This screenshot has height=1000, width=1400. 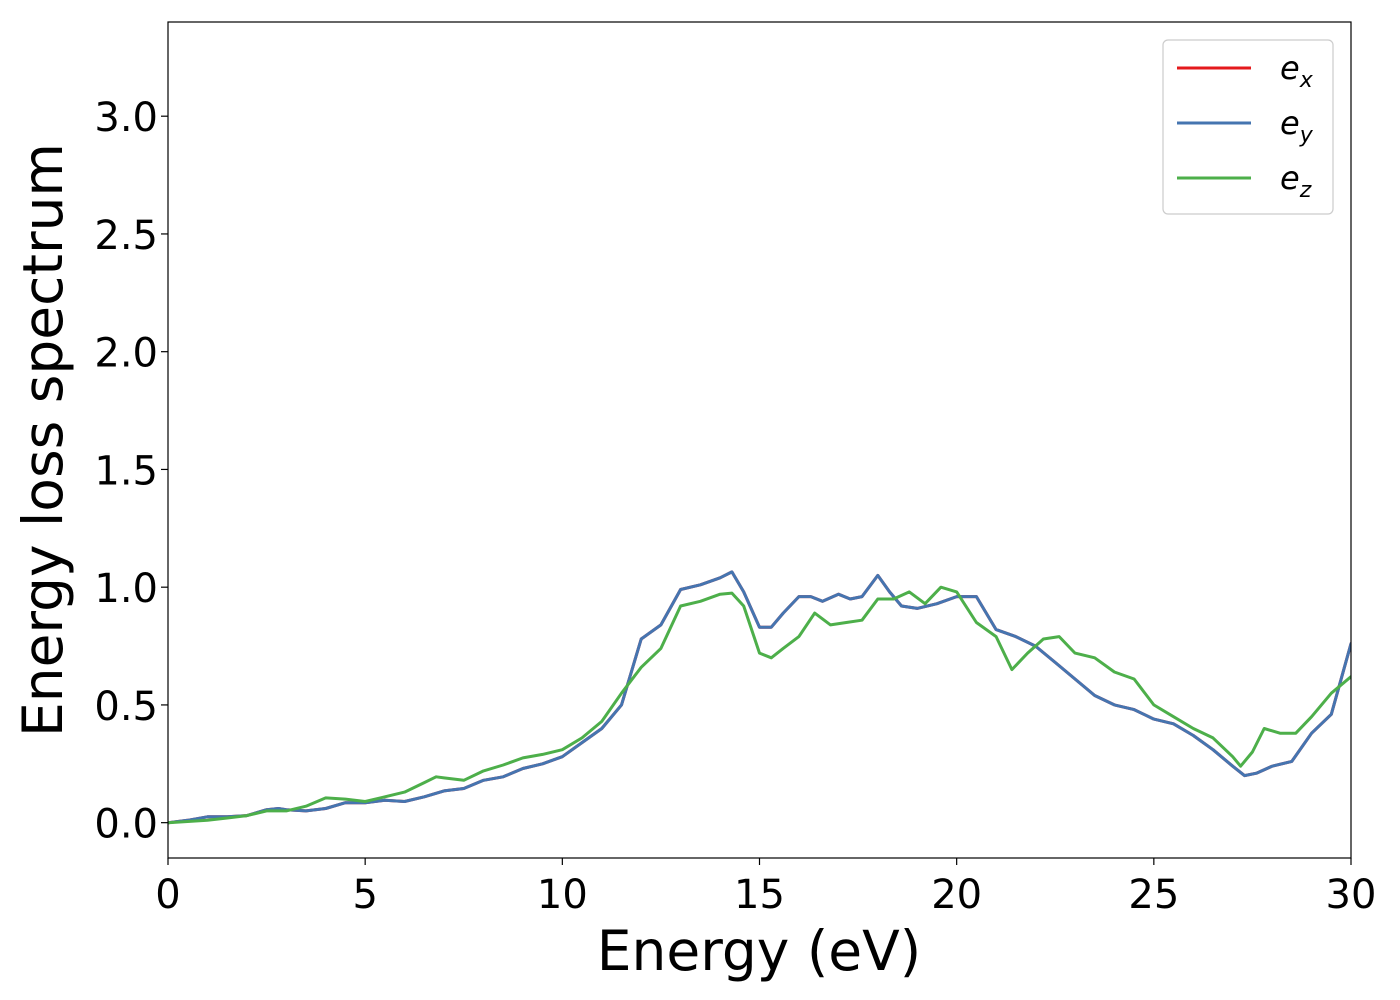 What do you see at coordinates (1153, 895) in the screenshot?
I see `x-tick-label: 25` at bounding box center [1153, 895].